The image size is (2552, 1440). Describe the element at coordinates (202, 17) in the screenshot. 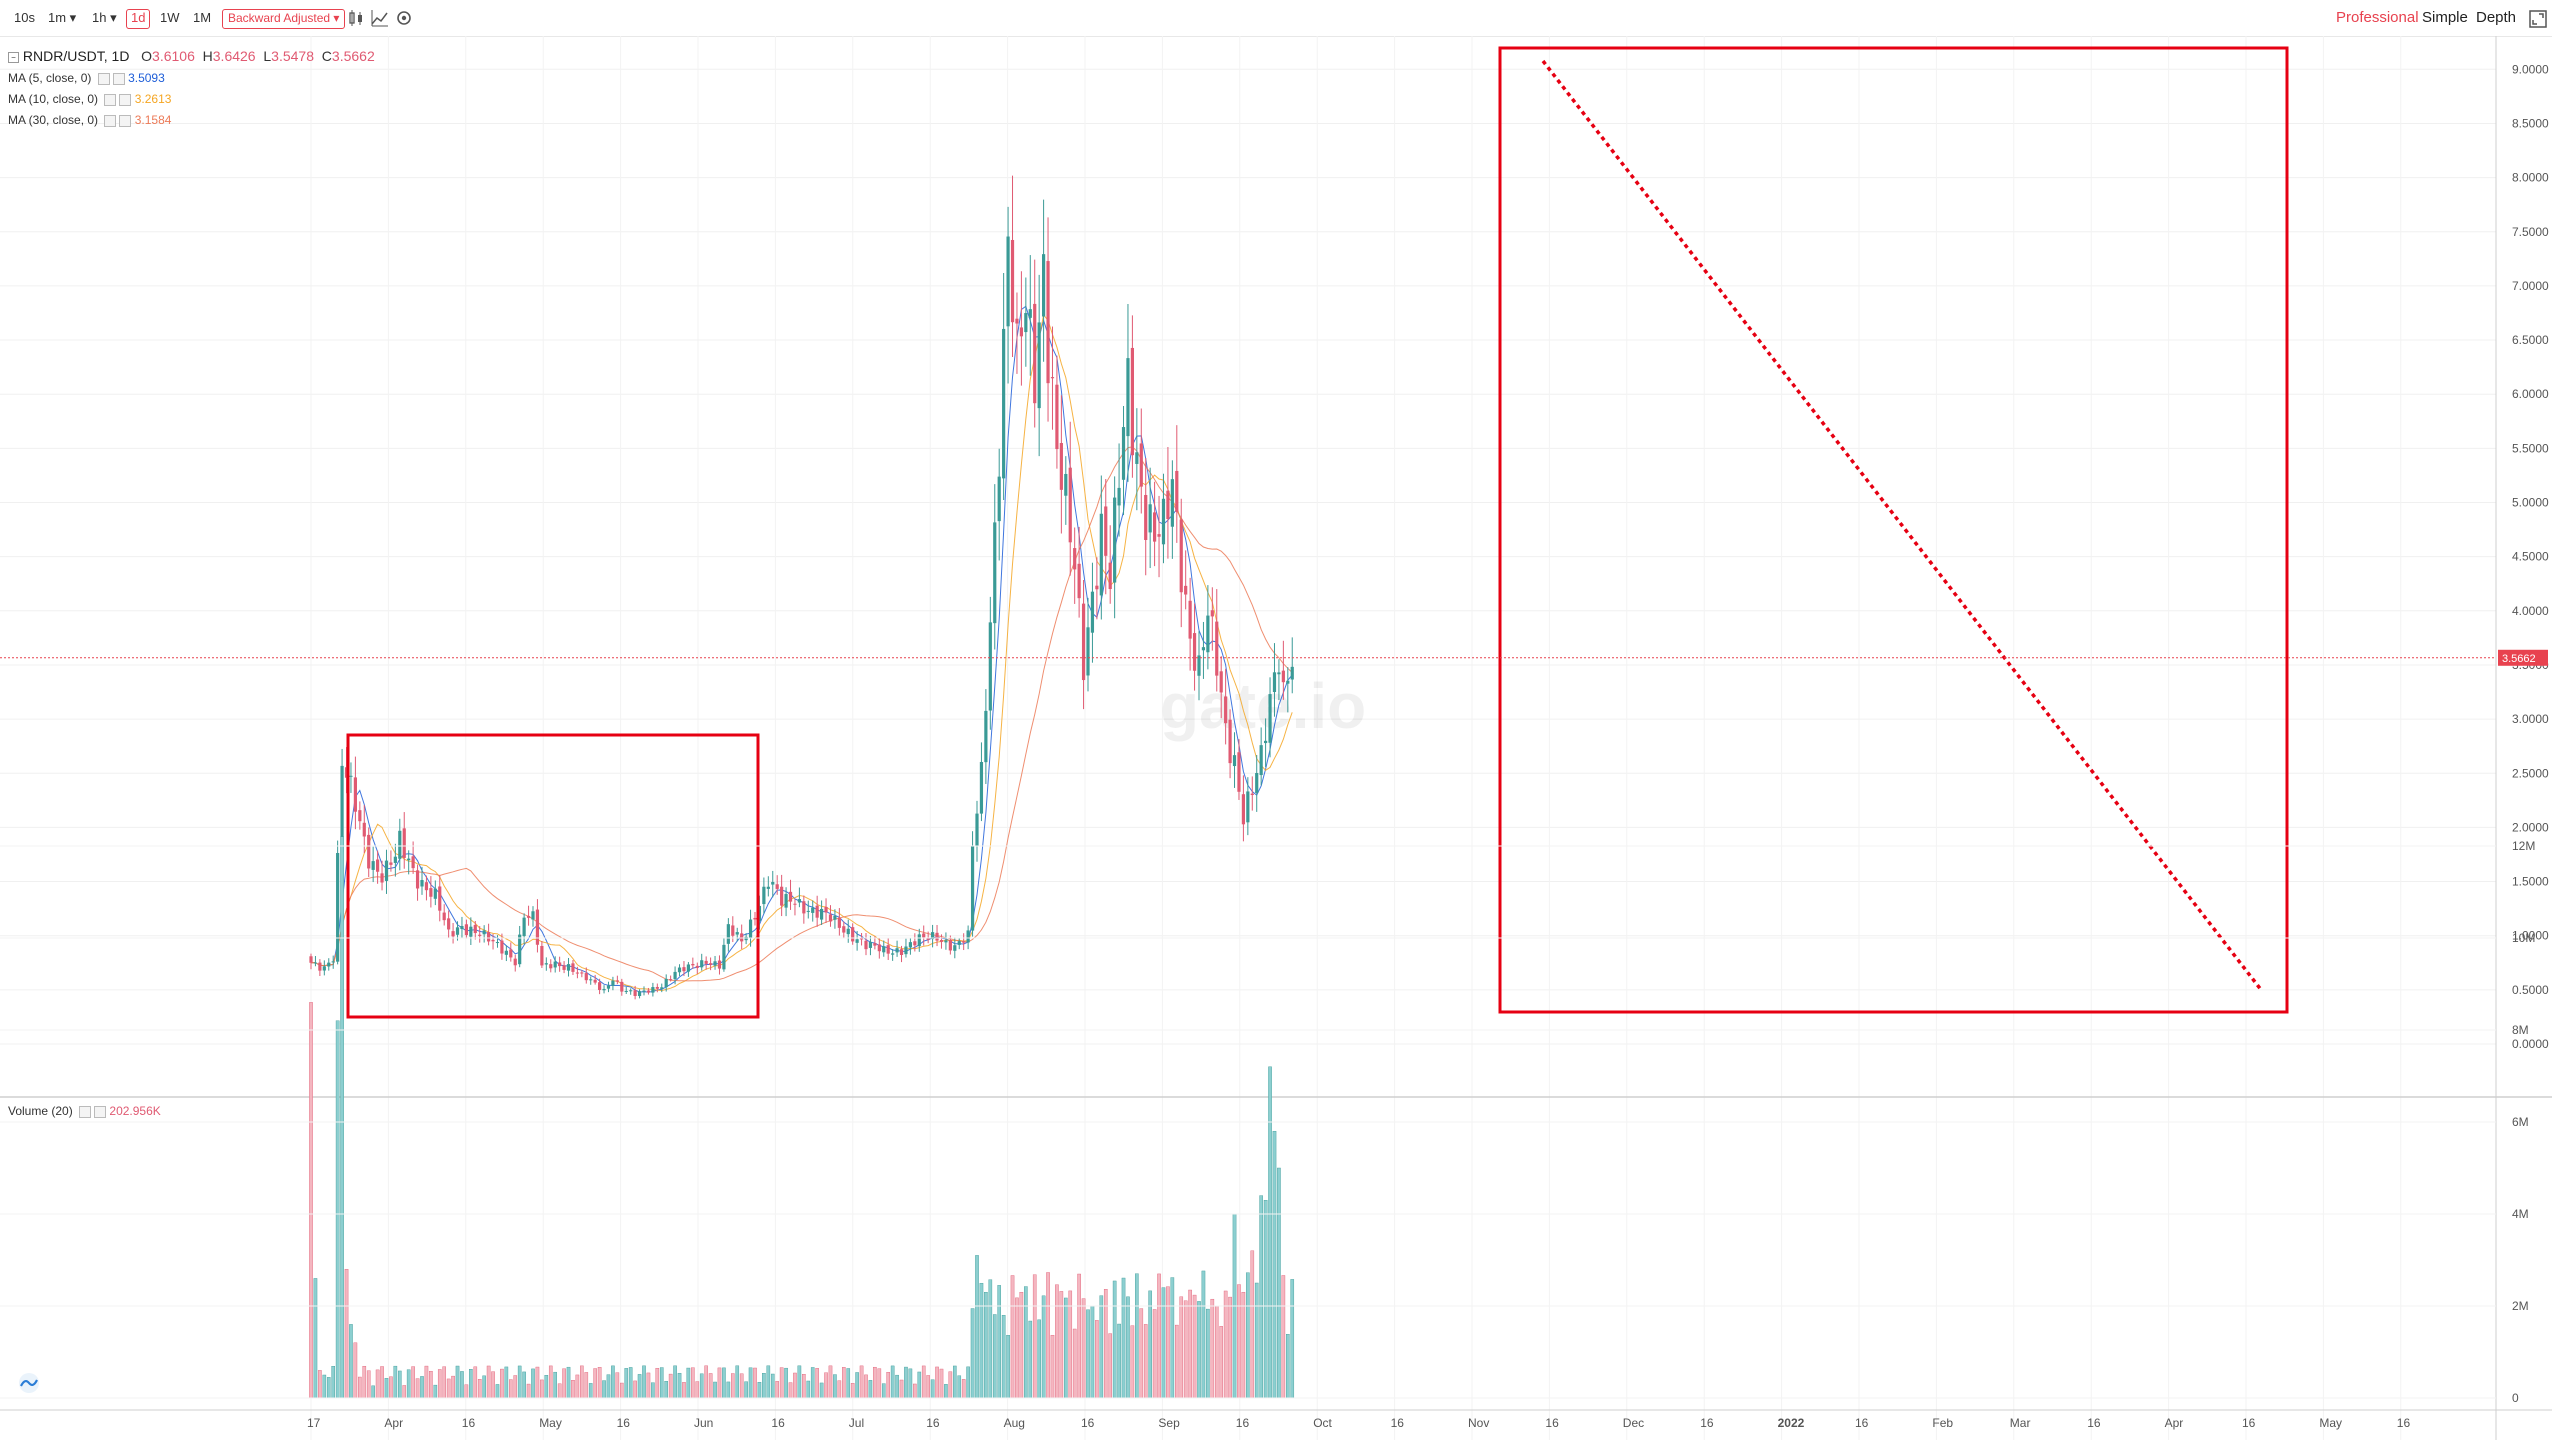

I see `interval-1M: 1M` at that location.